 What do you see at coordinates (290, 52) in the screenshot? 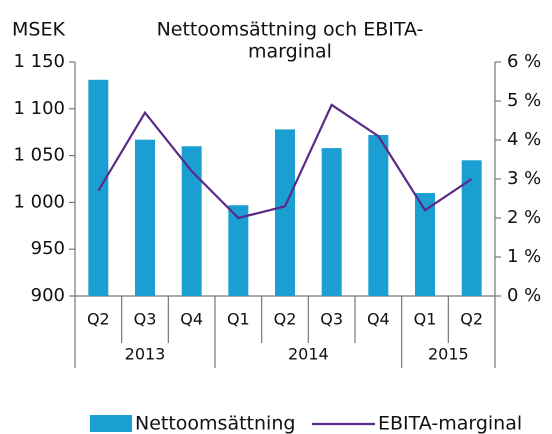
I see `chart-title: marginal` at bounding box center [290, 52].